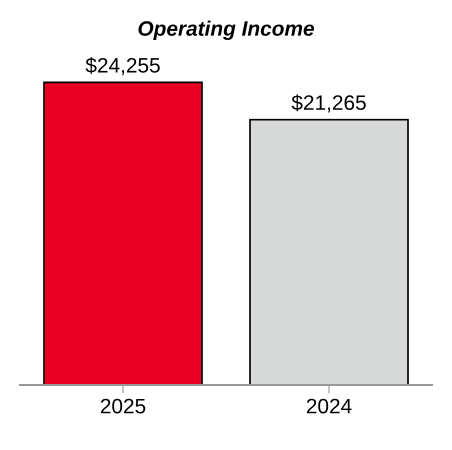  Describe the element at coordinates (123, 406) in the screenshot. I see `x-tick-label: 2025` at that location.